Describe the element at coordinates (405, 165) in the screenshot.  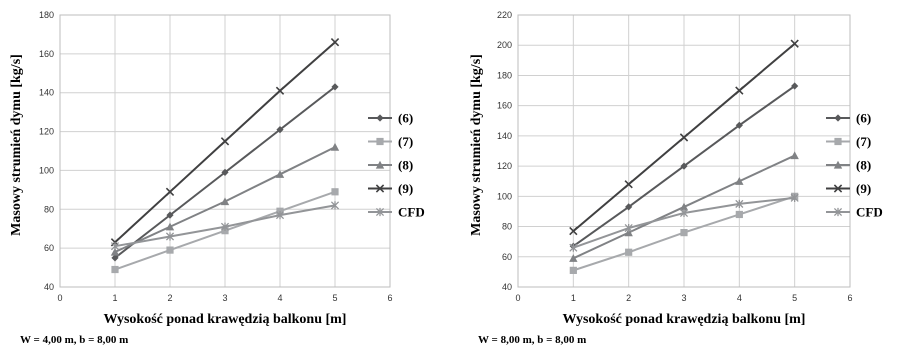
I see `legend-label: (8)` at that location.